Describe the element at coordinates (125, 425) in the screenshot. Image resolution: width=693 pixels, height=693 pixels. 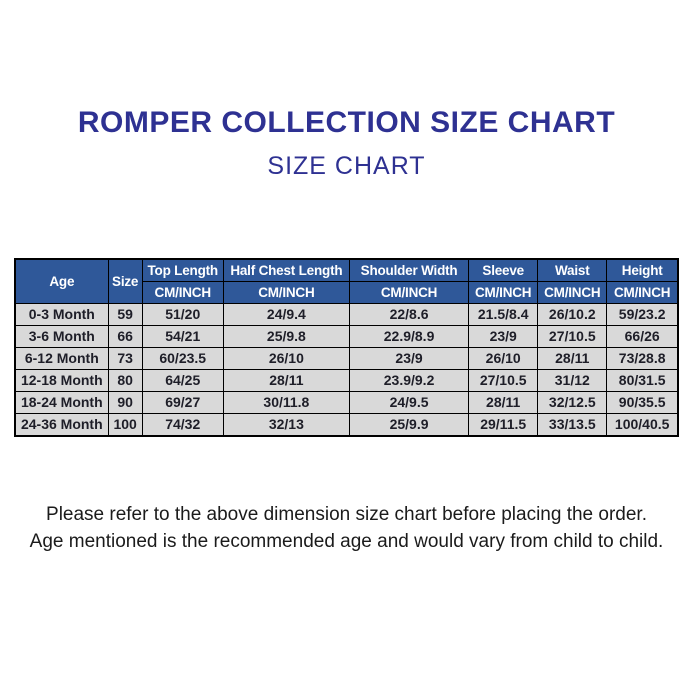
I see `size-cell: 100` at that location.